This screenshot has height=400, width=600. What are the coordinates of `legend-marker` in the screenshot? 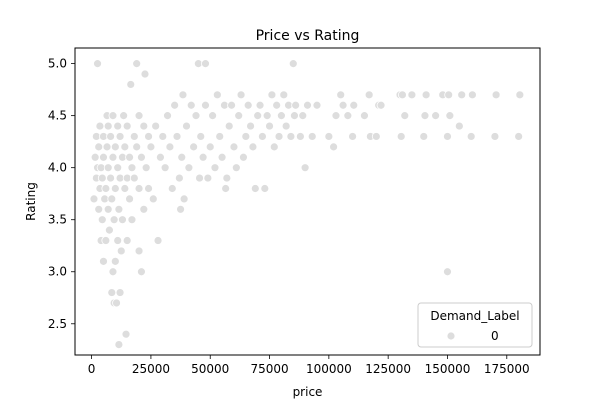 It's located at (451, 336).